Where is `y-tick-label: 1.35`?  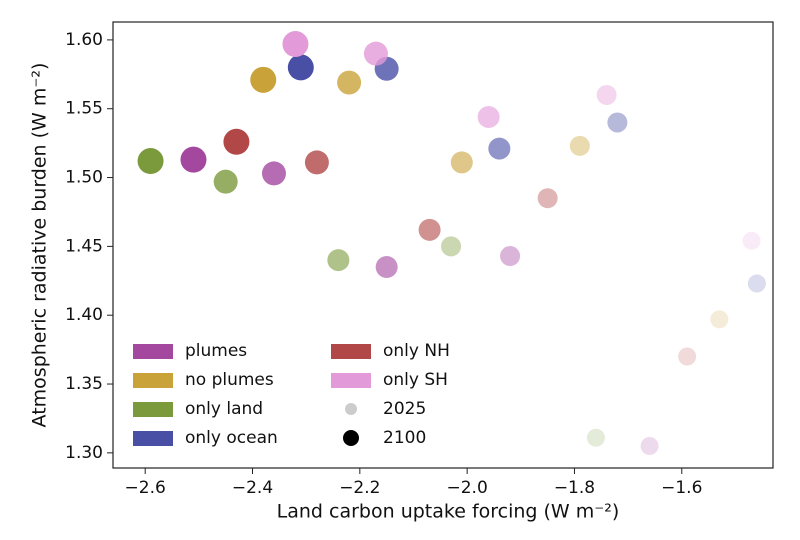 y-tick-label: 1.35 is located at coordinates (84, 384).